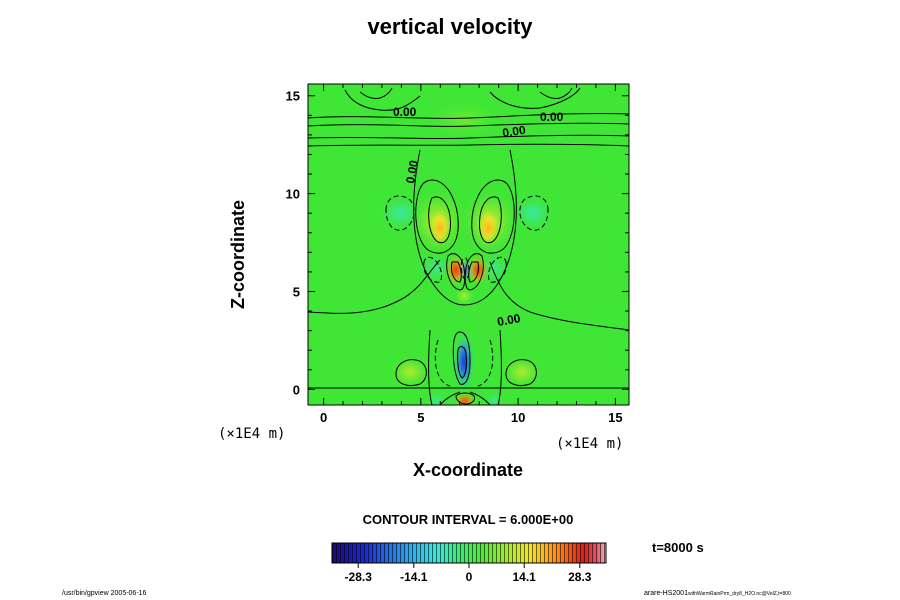  Describe the element at coordinates (414, 577) in the screenshot. I see `colorbar-tick-label: -14.1` at that location.